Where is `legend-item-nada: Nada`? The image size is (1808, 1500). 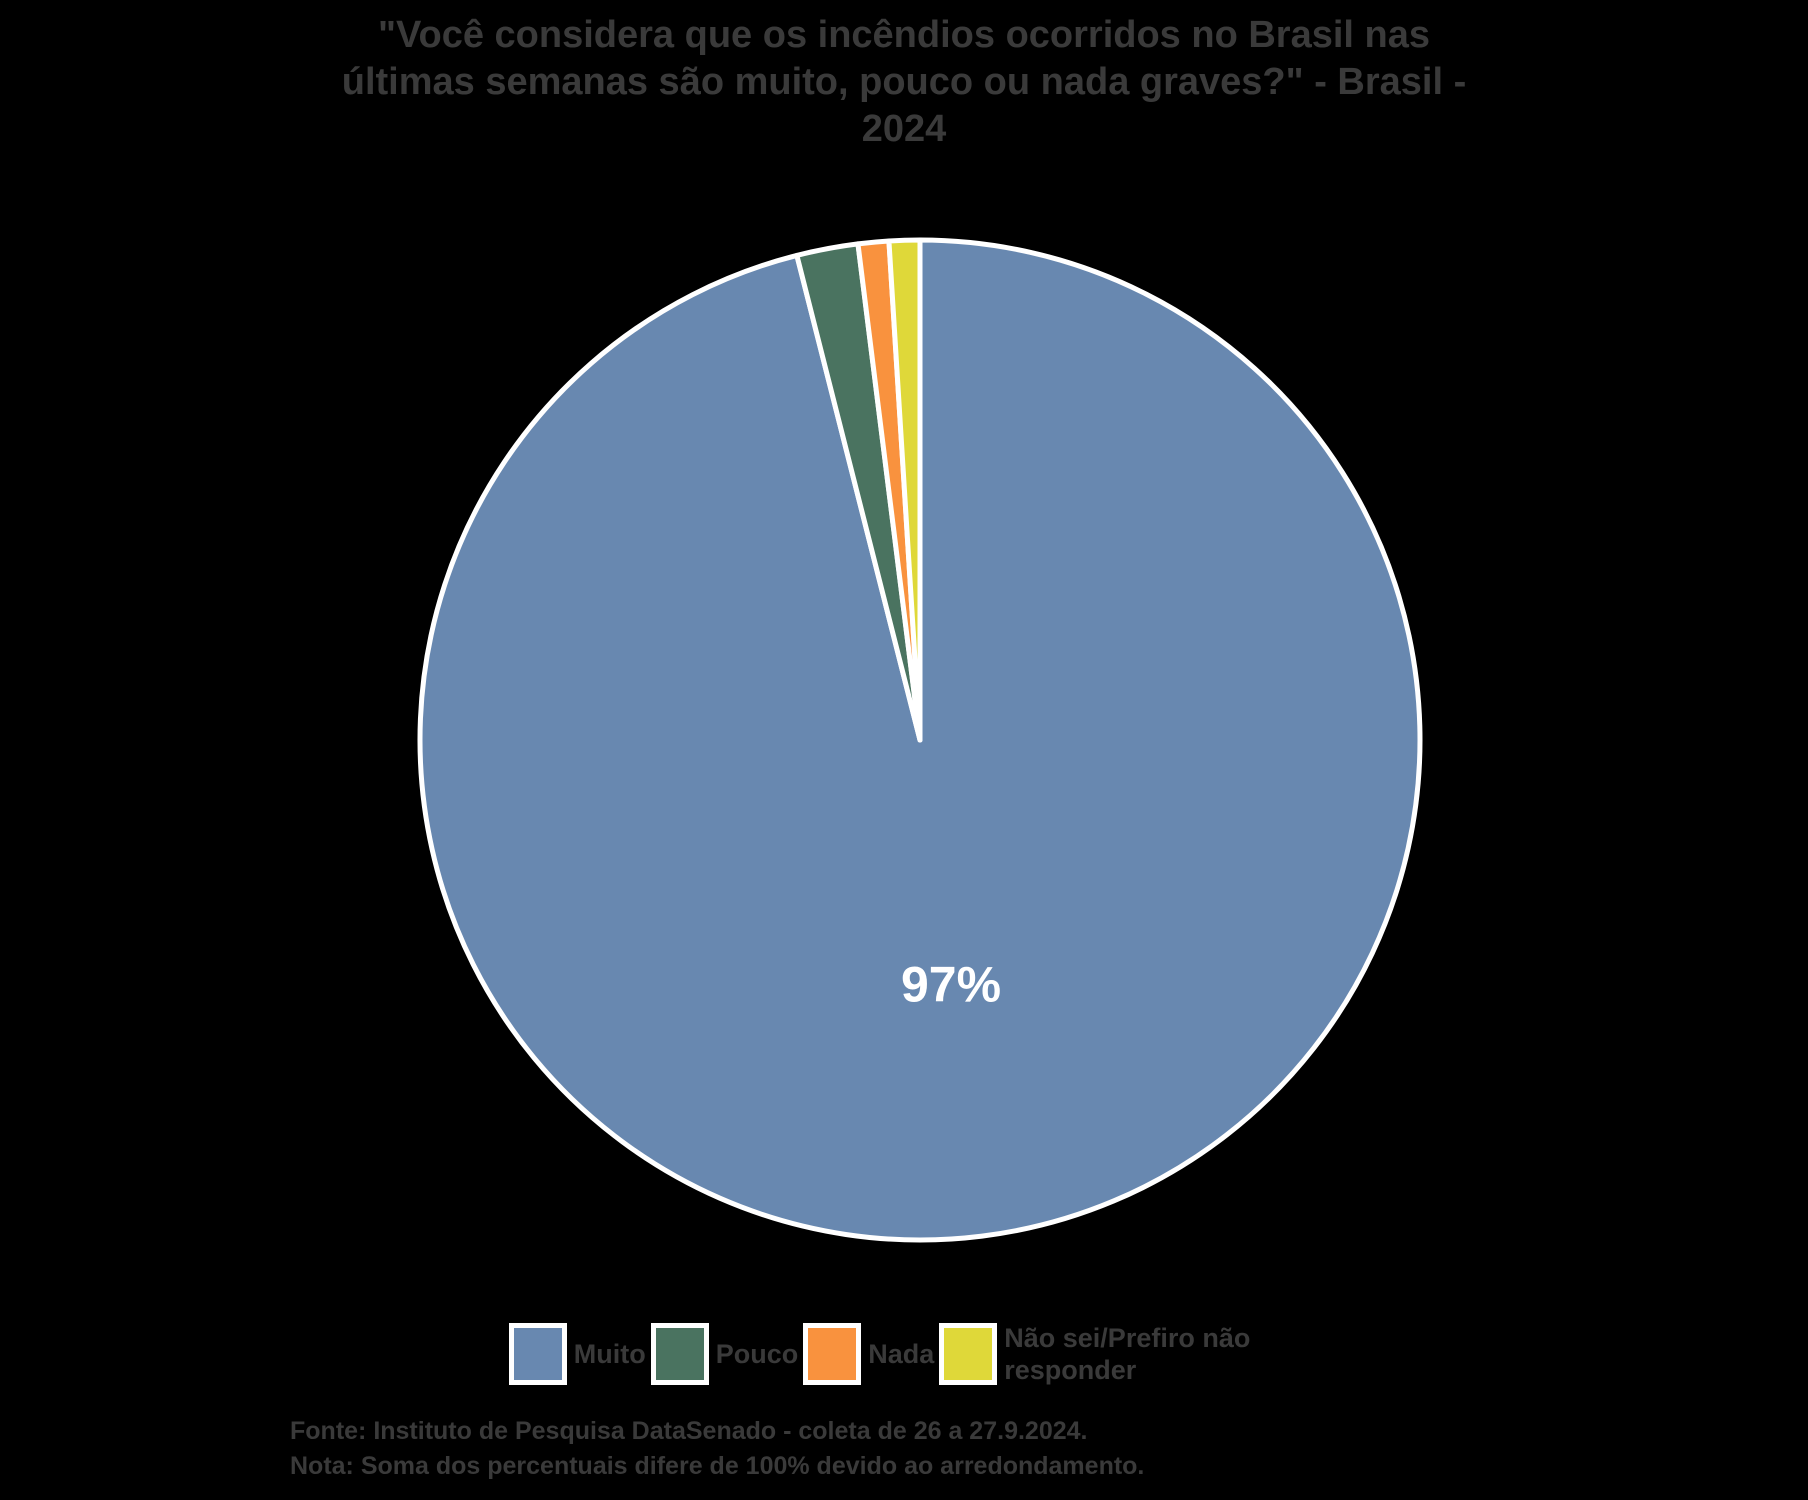
legend-item-nada: Nada is located at coordinates (868, 1354).